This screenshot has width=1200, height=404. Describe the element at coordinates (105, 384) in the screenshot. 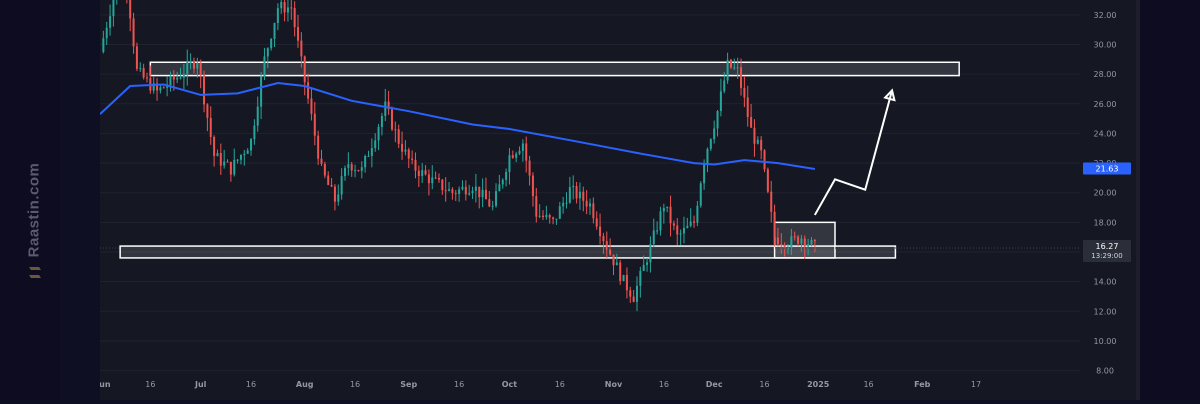

I see `x-tick-label: Jun` at that location.